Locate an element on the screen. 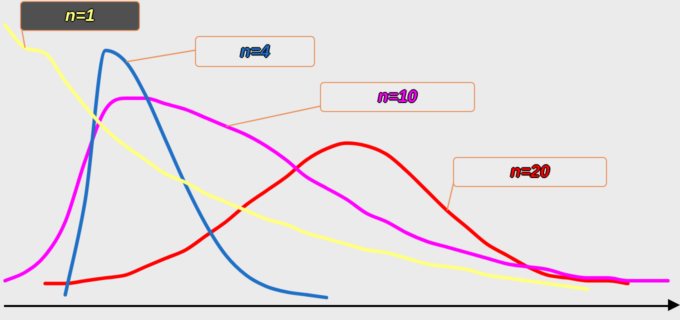  callout: n=20 is located at coordinates (527, 184).